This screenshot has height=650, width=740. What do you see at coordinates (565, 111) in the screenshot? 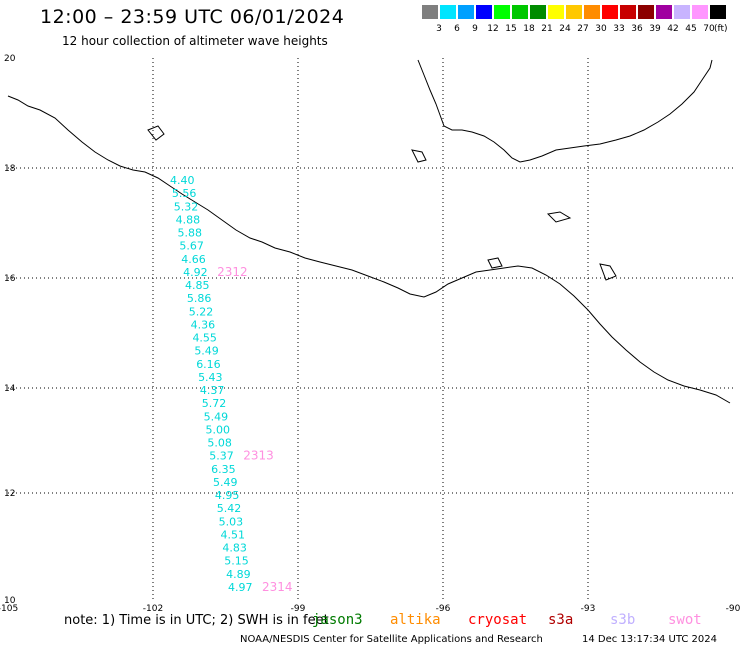
I see `gulf-coastline` at bounding box center [565, 111].